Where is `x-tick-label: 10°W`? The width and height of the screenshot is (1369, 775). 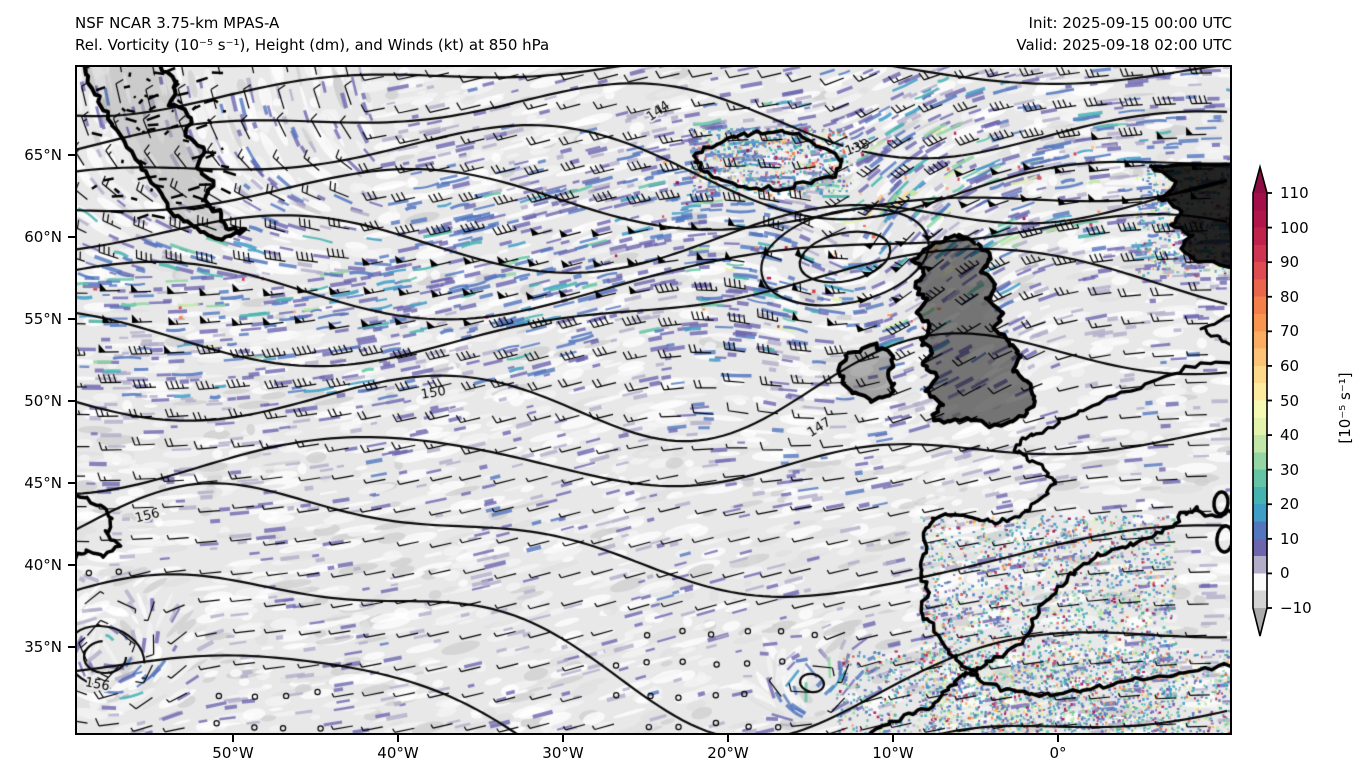
x-tick-label: 10°W is located at coordinates (893, 753).